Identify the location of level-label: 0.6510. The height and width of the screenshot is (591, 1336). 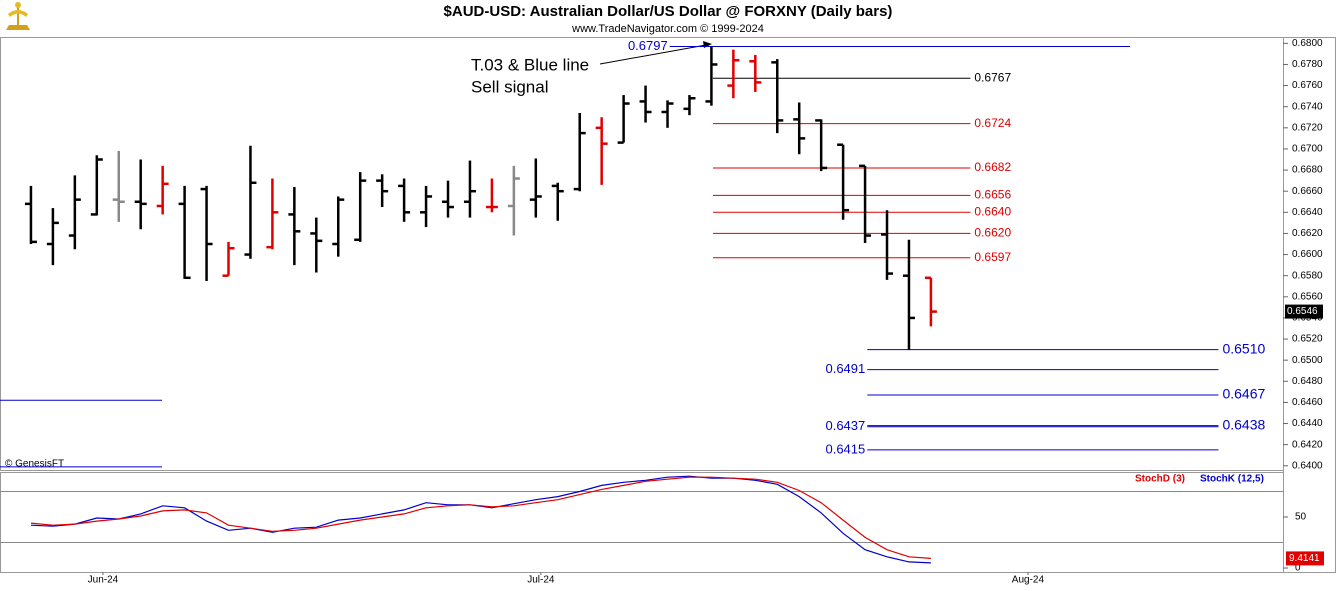
(1243, 348).